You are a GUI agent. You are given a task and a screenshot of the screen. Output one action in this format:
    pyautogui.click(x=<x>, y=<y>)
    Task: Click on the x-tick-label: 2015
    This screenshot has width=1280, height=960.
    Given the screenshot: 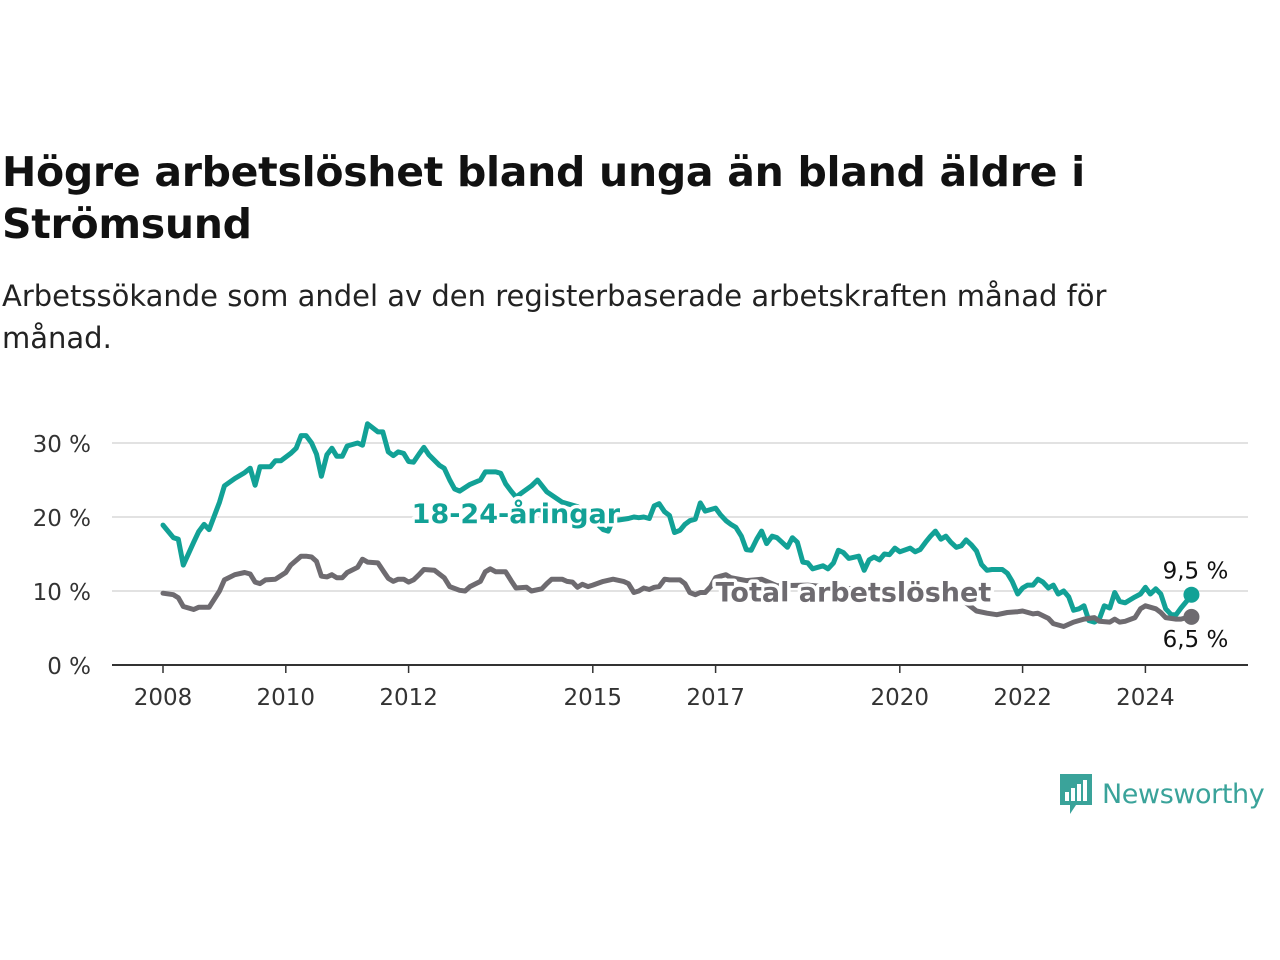 What is the action you would take?
    pyautogui.click(x=593, y=698)
    